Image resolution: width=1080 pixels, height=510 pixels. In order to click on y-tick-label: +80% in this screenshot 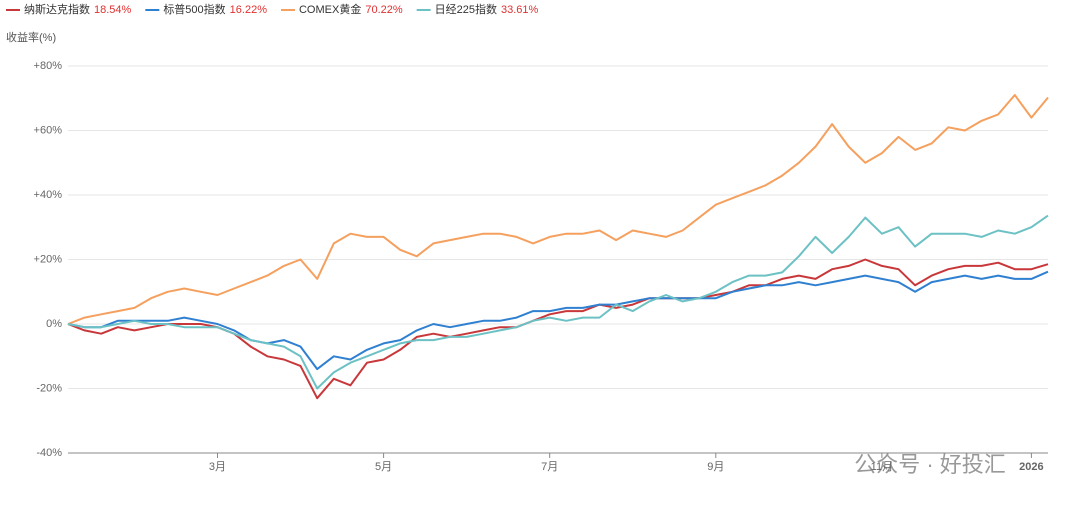, I will do `click(48, 66)`.